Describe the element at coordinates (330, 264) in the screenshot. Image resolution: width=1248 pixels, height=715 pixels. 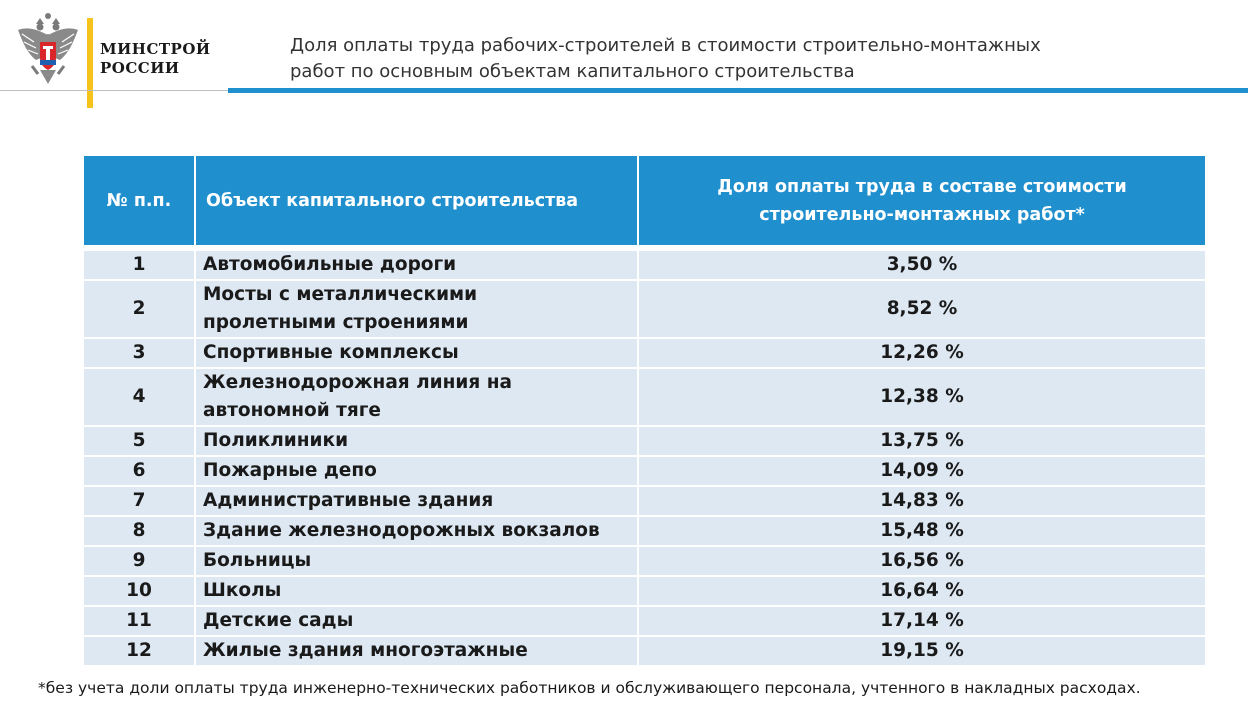
I see `row-object-line: Автомобильные дороги` at that location.